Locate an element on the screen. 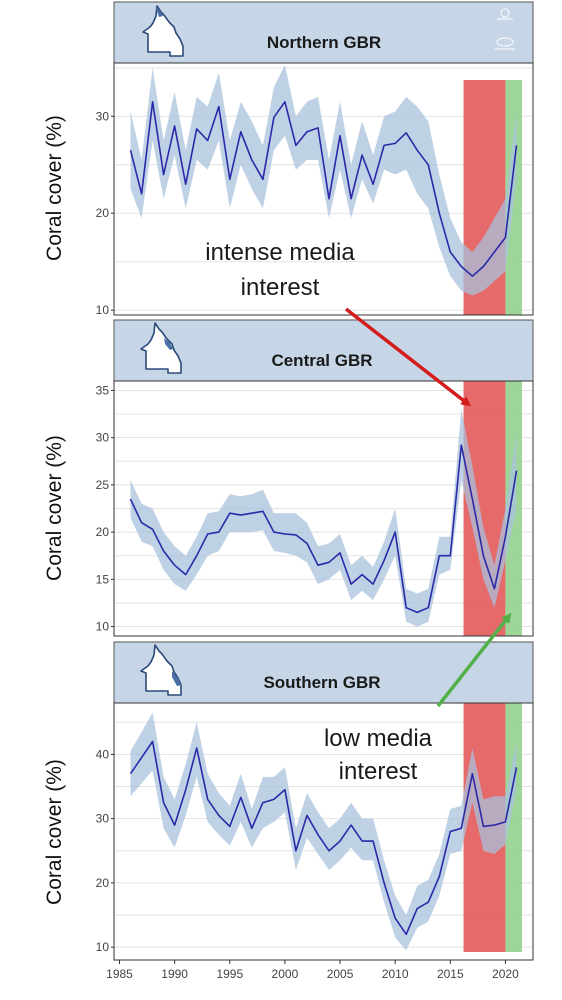 This screenshot has height=1000, width=562. x-tick-label: 1985 is located at coordinates (119, 974).